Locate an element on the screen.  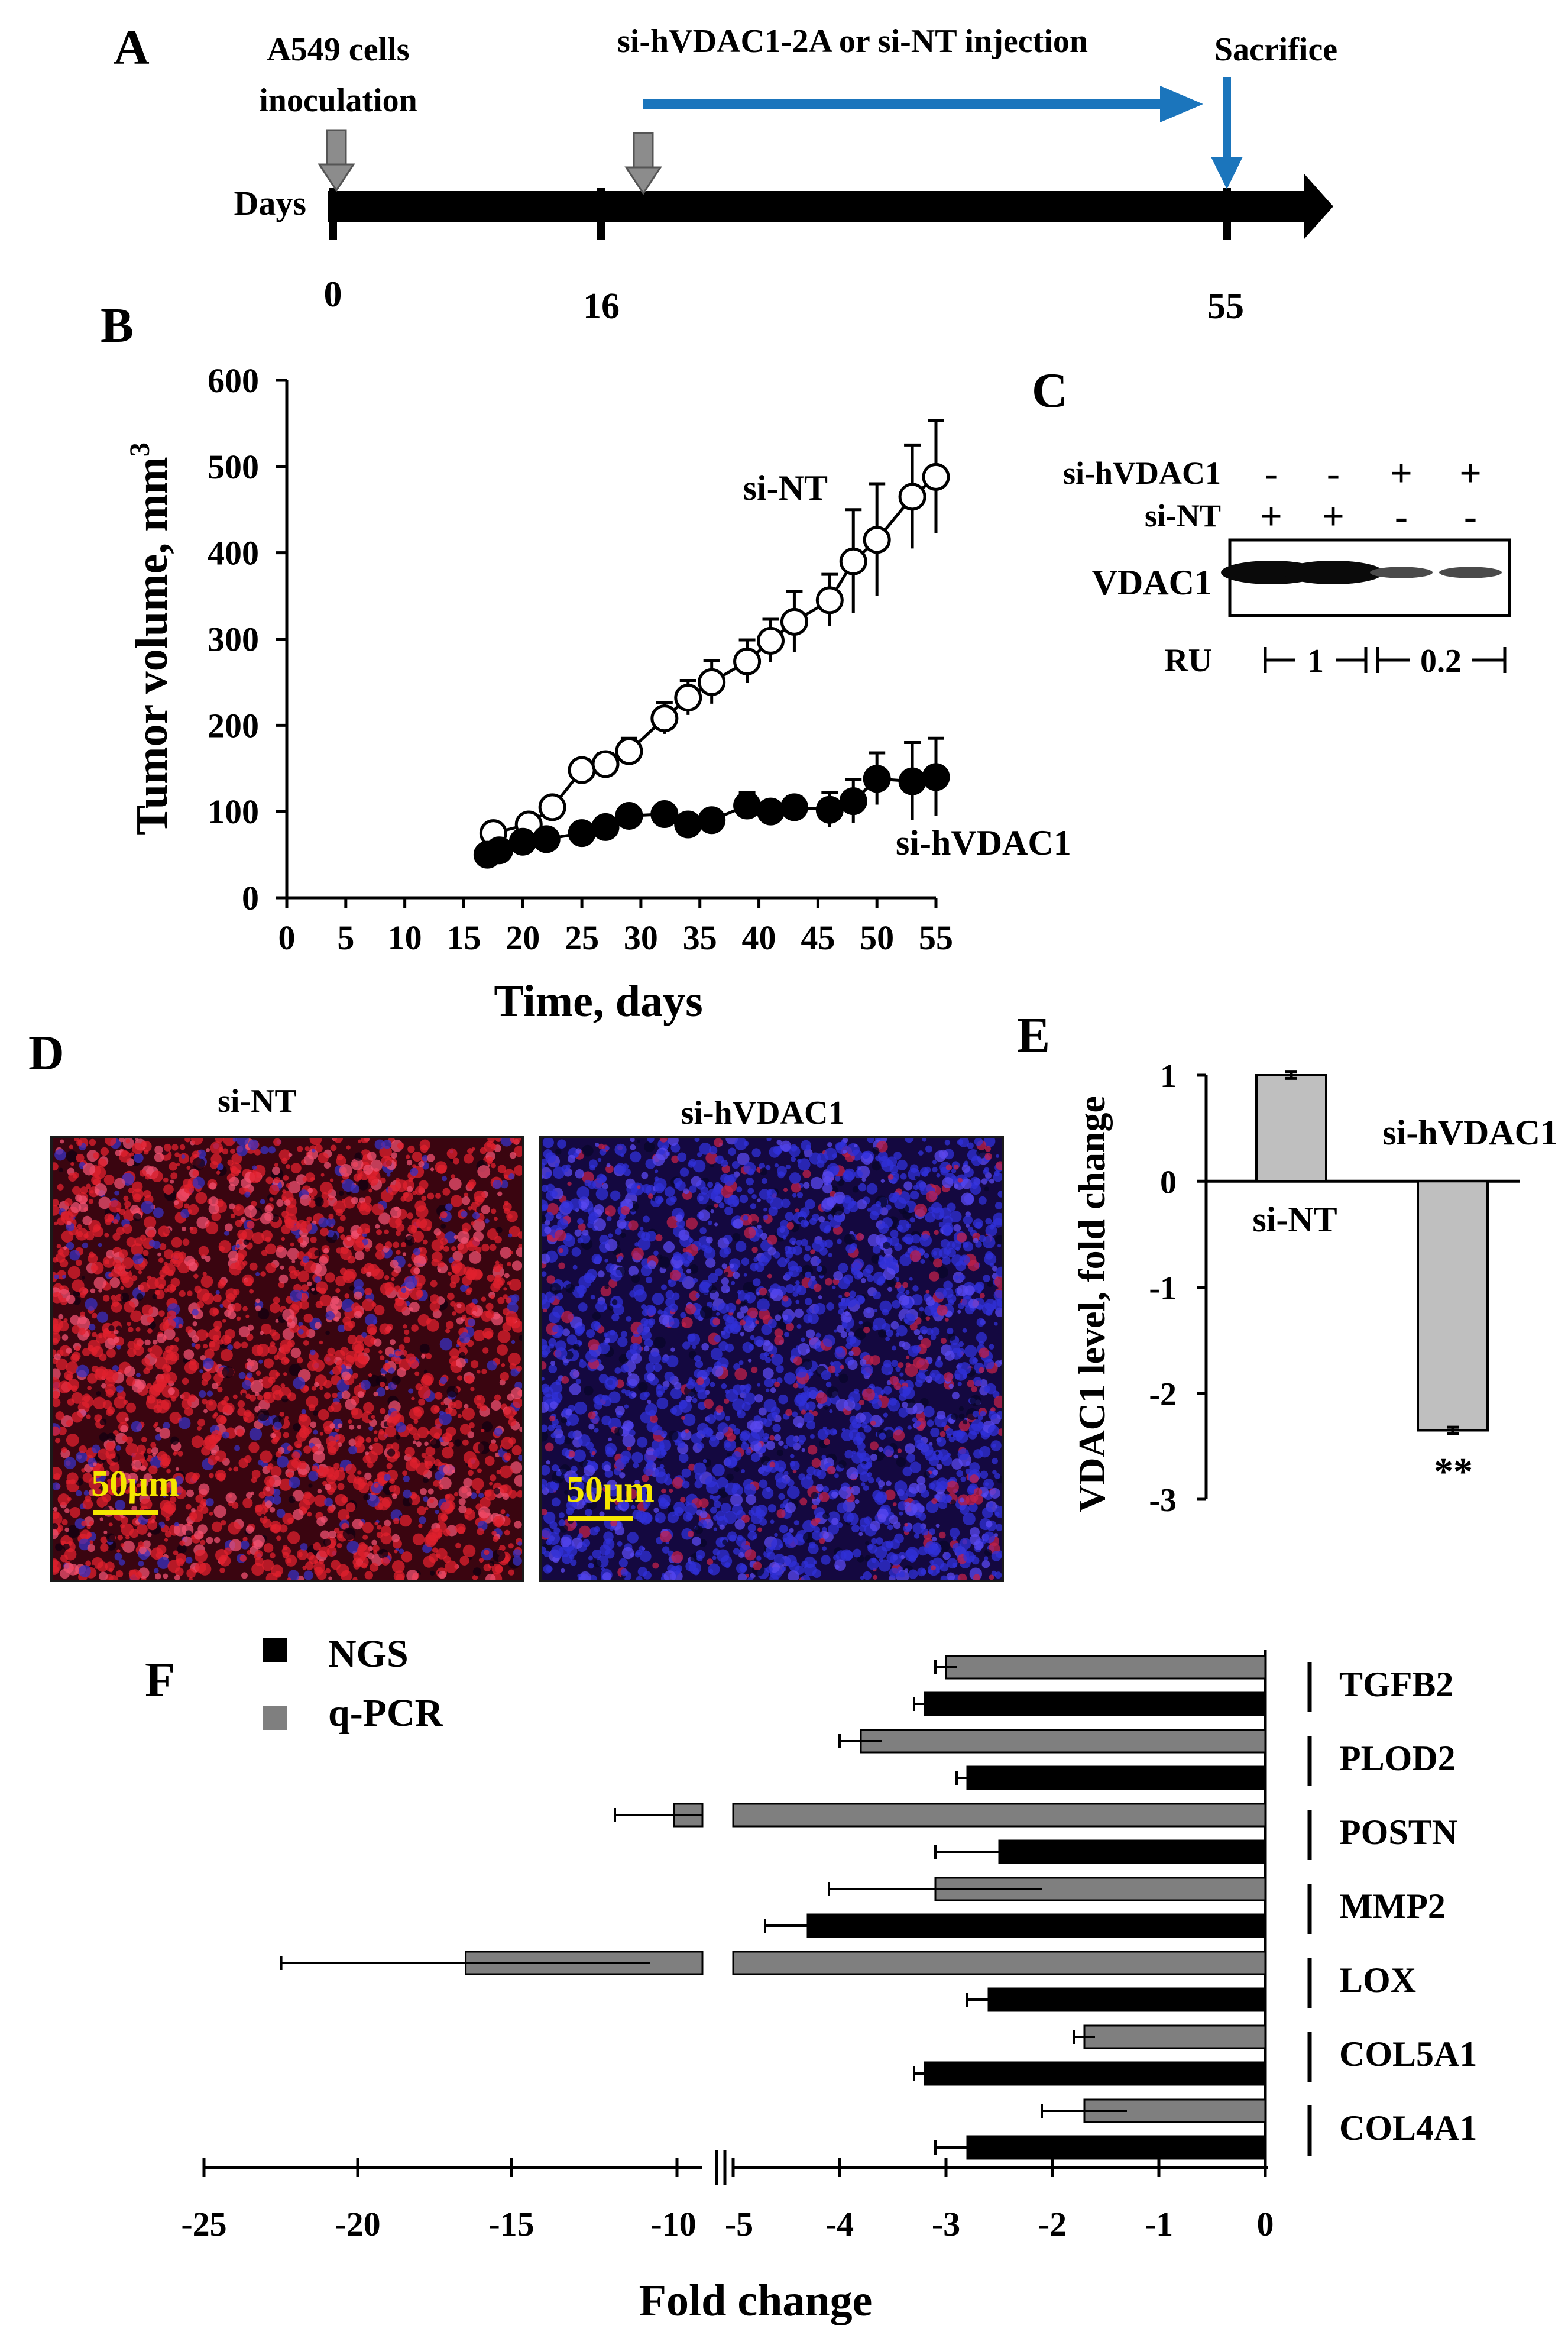
chart-b-xtick-label: 15 is located at coordinates (463, 938).